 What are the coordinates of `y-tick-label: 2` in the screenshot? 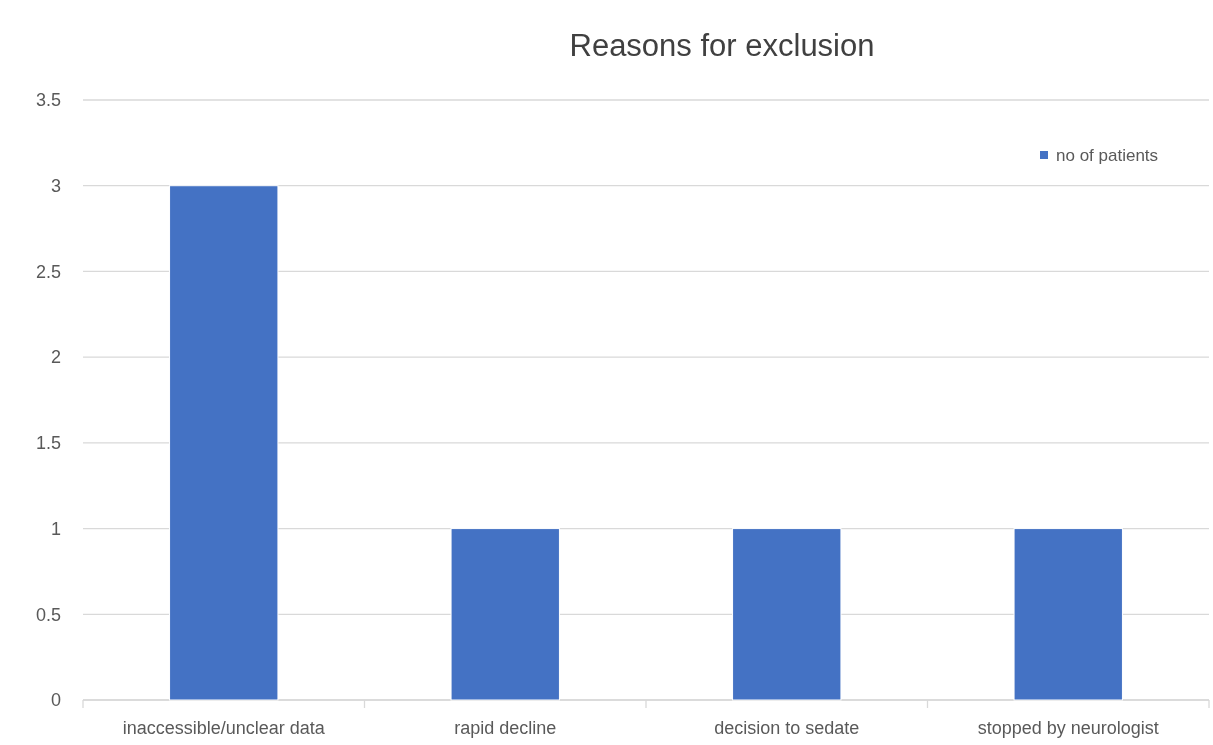 It's located at (55, 357).